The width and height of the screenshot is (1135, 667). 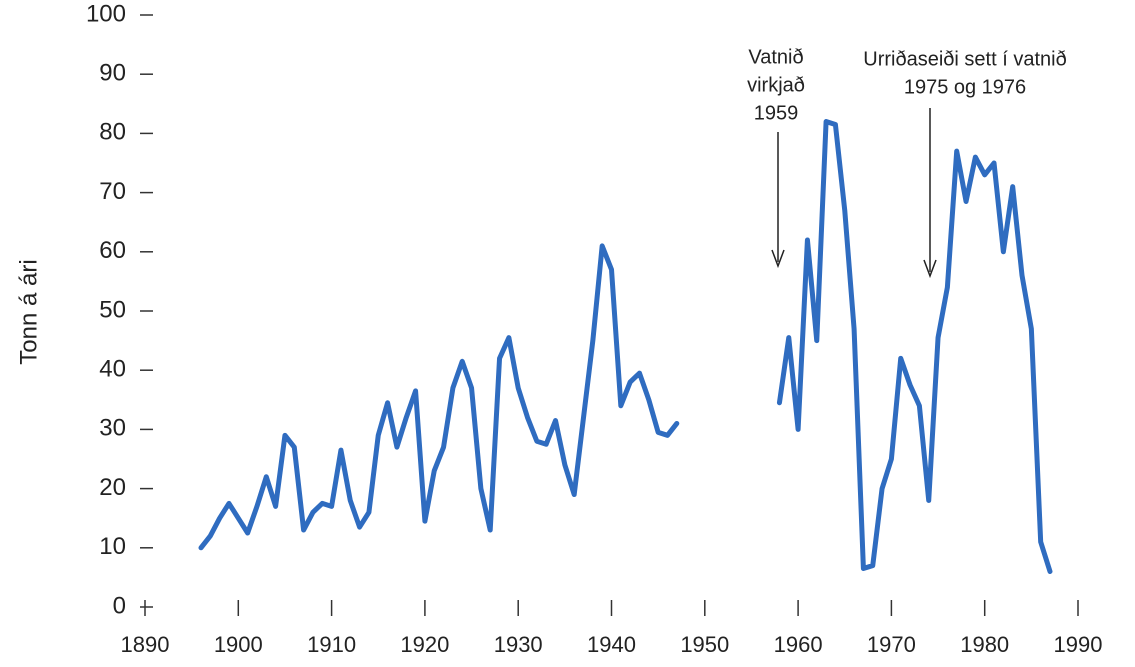 What do you see at coordinates (106, 13) in the screenshot?
I see `y-tick-label: 100` at bounding box center [106, 13].